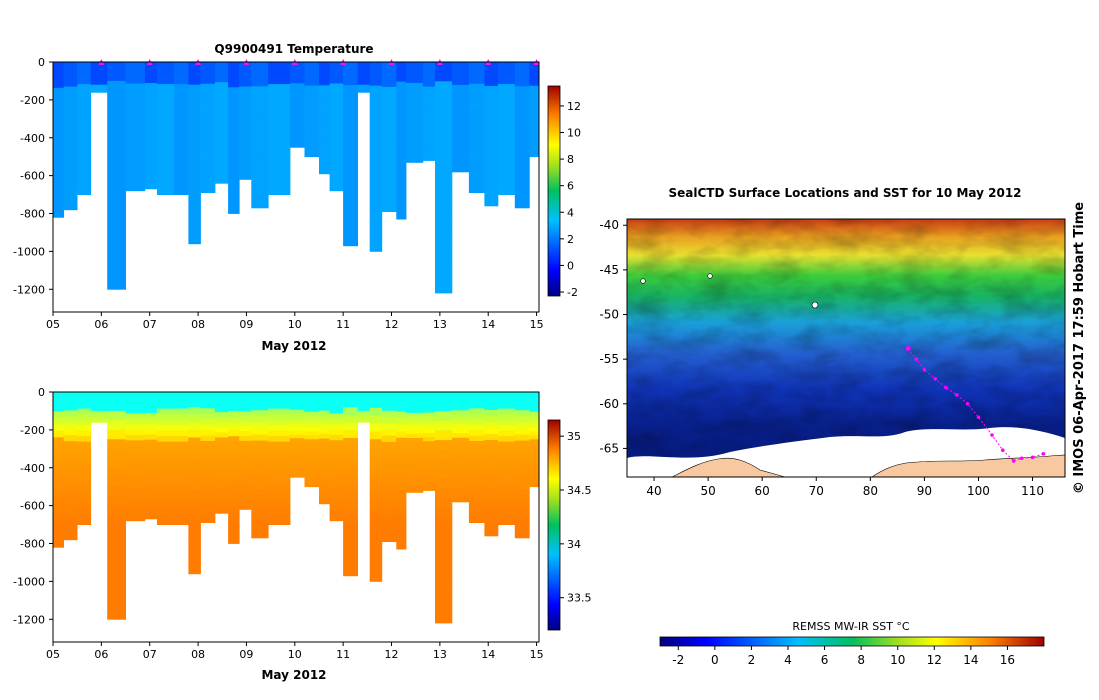 The height and width of the screenshot is (700, 1099). I want to click on colorbar-tick-label: 33.5, so click(579, 598).